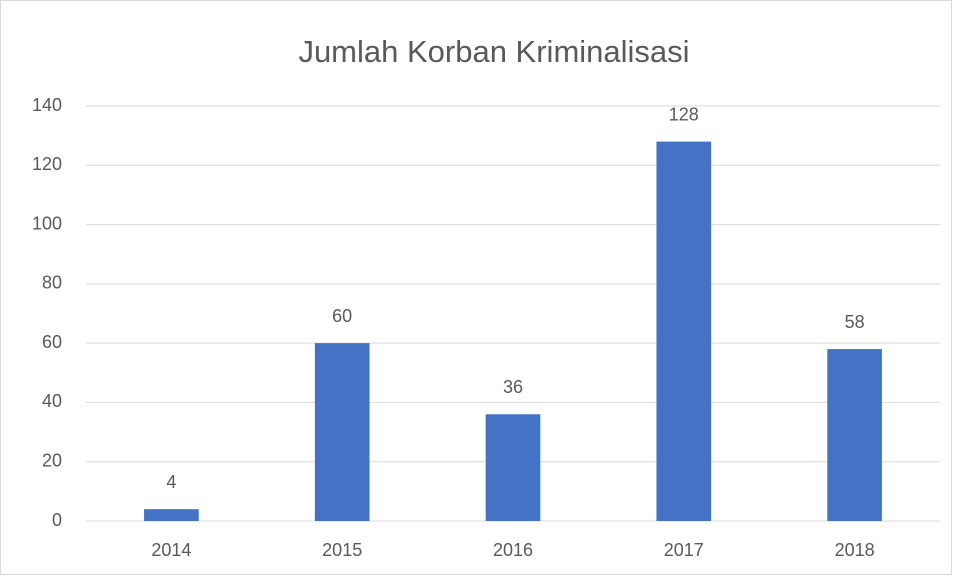  What do you see at coordinates (493, 51) in the screenshot?
I see `chart-title: Jumlah Korban Kriminalisasi` at bounding box center [493, 51].